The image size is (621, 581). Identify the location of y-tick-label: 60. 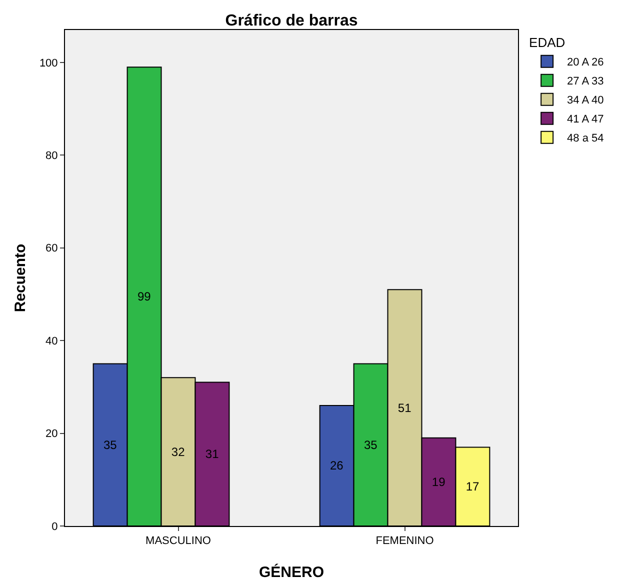
(52, 248).